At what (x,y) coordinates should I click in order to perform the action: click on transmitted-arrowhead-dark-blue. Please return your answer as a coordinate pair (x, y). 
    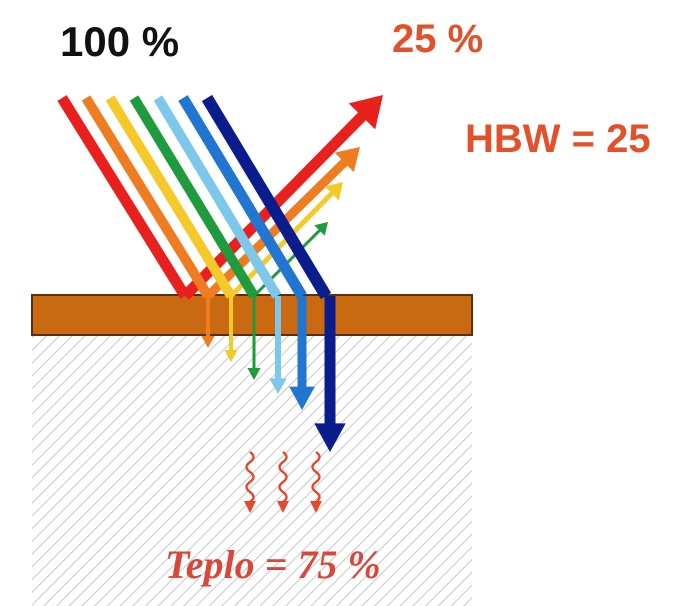
    Looking at the image, I should click on (330, 437).